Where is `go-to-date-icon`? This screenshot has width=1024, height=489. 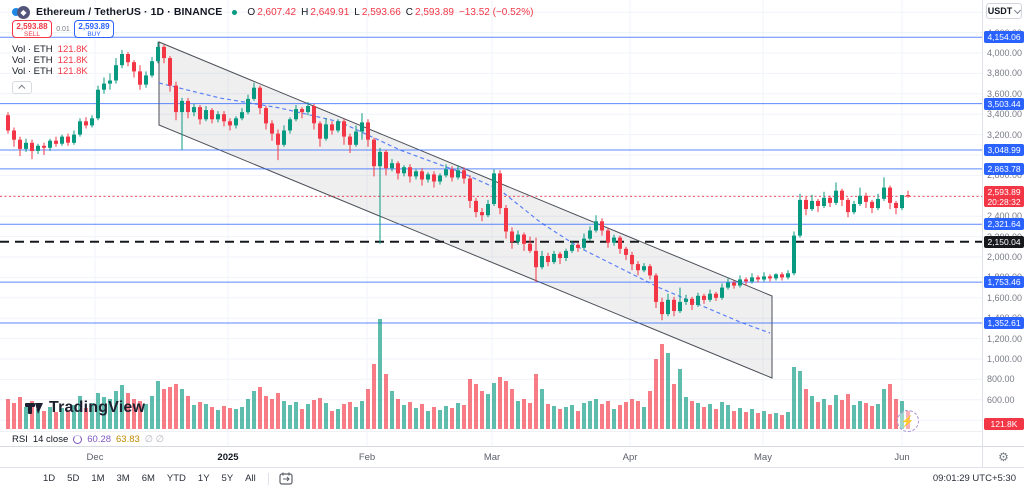 go-to-date-icon is located at coordinates (286, 478).